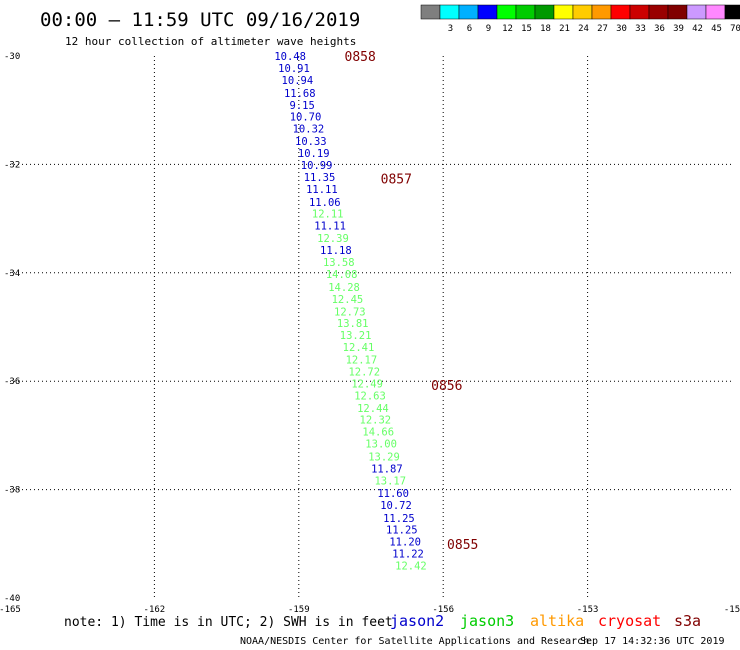  Describe the element at coordinates (408, 555) in the screenshot. I see `wave-height-label: 11.22` at that location.